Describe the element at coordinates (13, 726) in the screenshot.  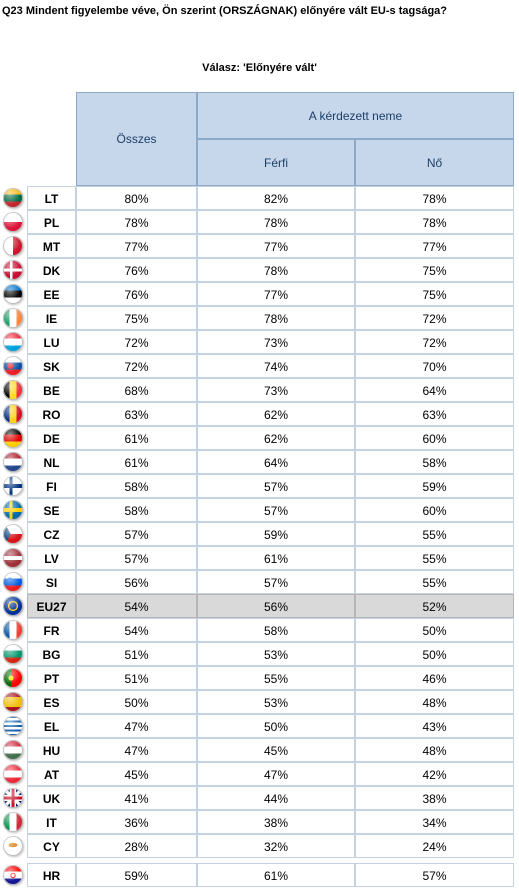
I see `gr-flag-icon` at that location.